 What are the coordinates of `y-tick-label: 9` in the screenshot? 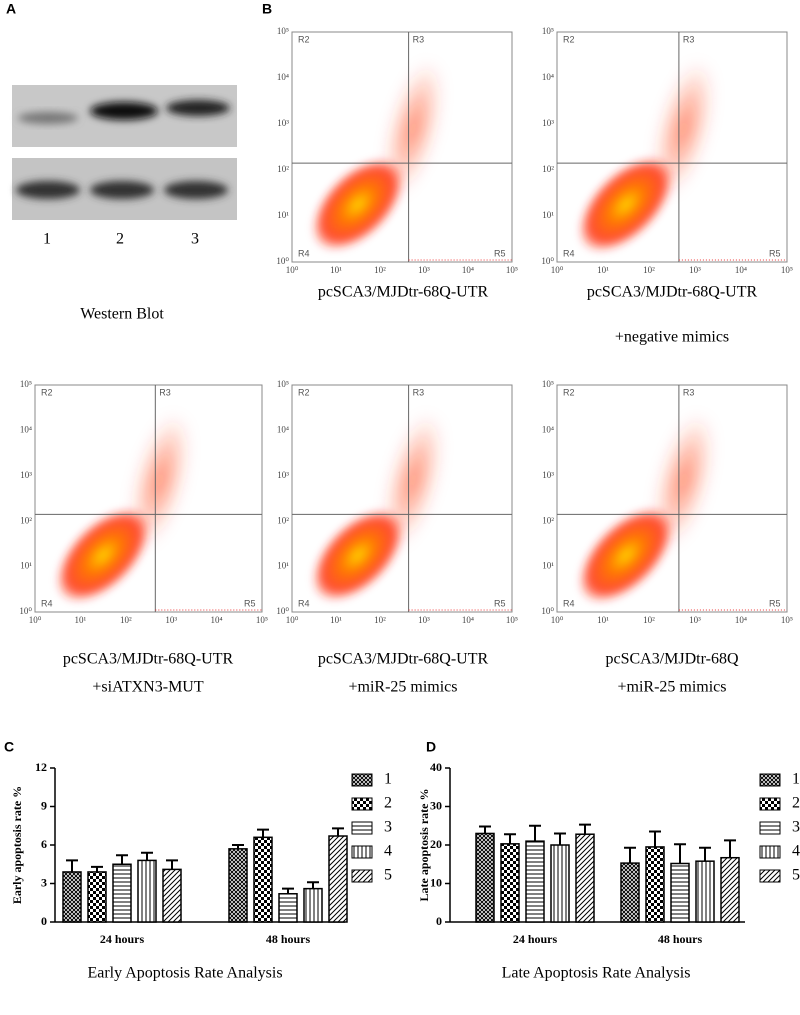 It's located at (44, 805).